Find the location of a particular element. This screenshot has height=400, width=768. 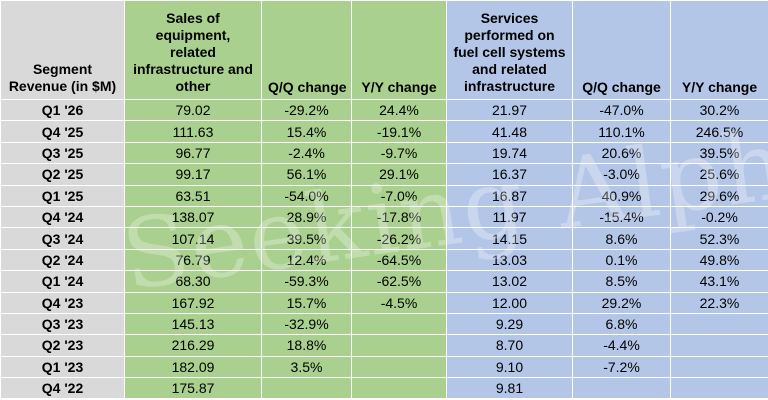

cell-equipment-yy: 24.4% is located at coordinates (399, 110).